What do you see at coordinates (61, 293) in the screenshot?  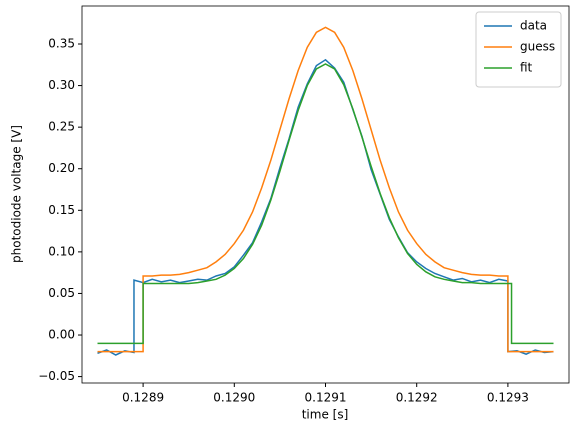 I see `y-tick-label: 0.05` at bounding box center [61, 293].